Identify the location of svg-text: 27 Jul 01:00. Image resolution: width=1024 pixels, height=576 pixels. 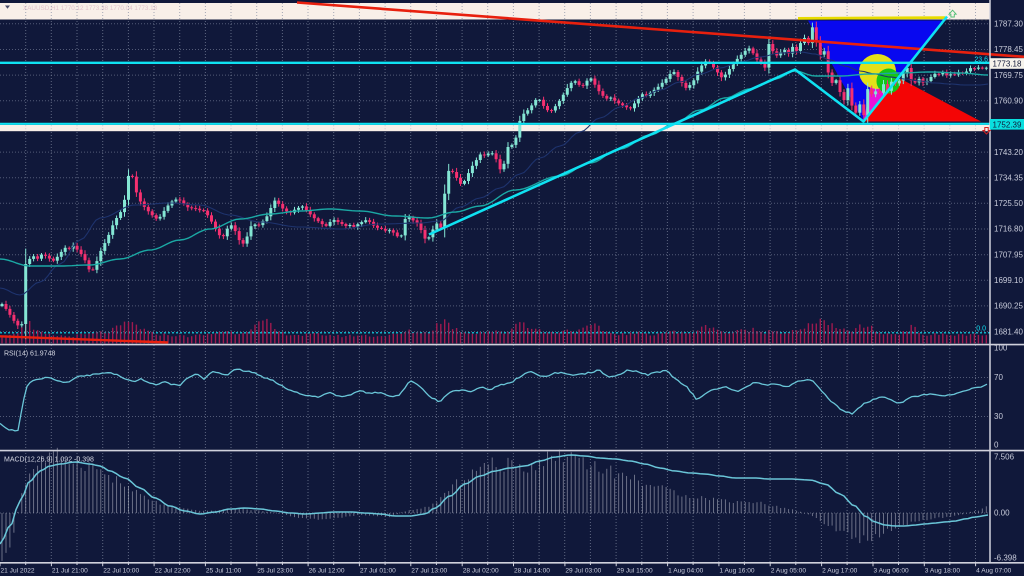
(378, 571).